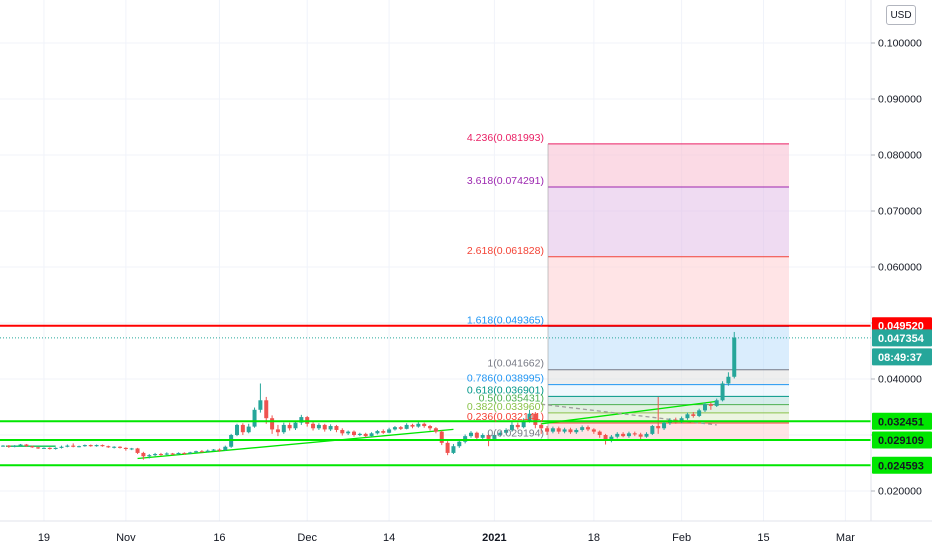 This screenshot has width=932, height=550. Describe the element at coordinates (901, 422) in the screenshot. I see `price-label-text: 0.032451` at that location.